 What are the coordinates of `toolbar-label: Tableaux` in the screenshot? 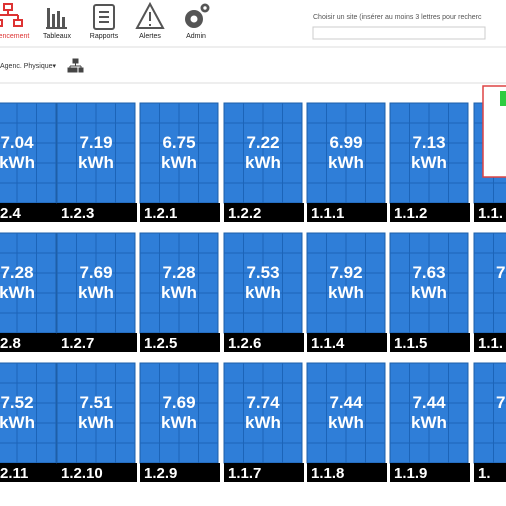 It's located at (57, 36).